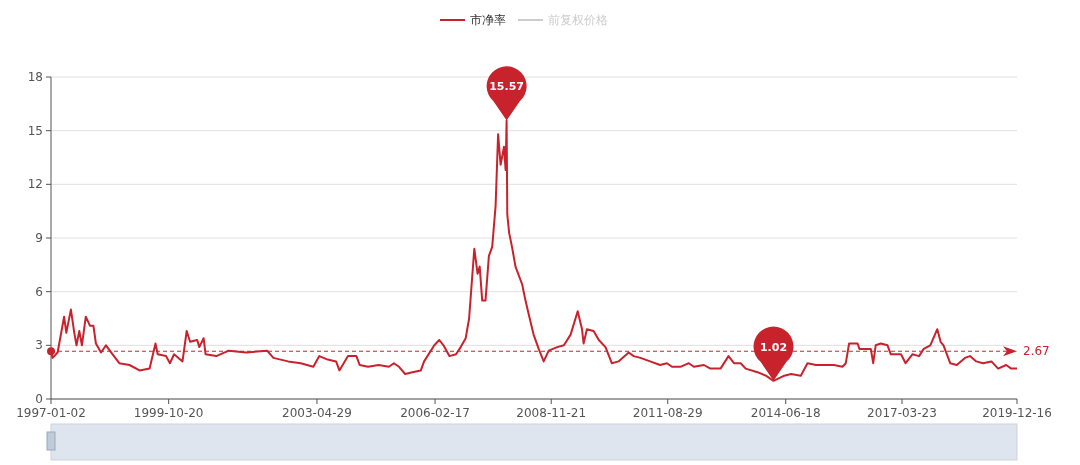 The width and height of the screenshot is (1080, 465). What do you see at coordinates (488, 20) in the screenshot?
I see `legend-label: 市净率` at bounding box center [488, 20].